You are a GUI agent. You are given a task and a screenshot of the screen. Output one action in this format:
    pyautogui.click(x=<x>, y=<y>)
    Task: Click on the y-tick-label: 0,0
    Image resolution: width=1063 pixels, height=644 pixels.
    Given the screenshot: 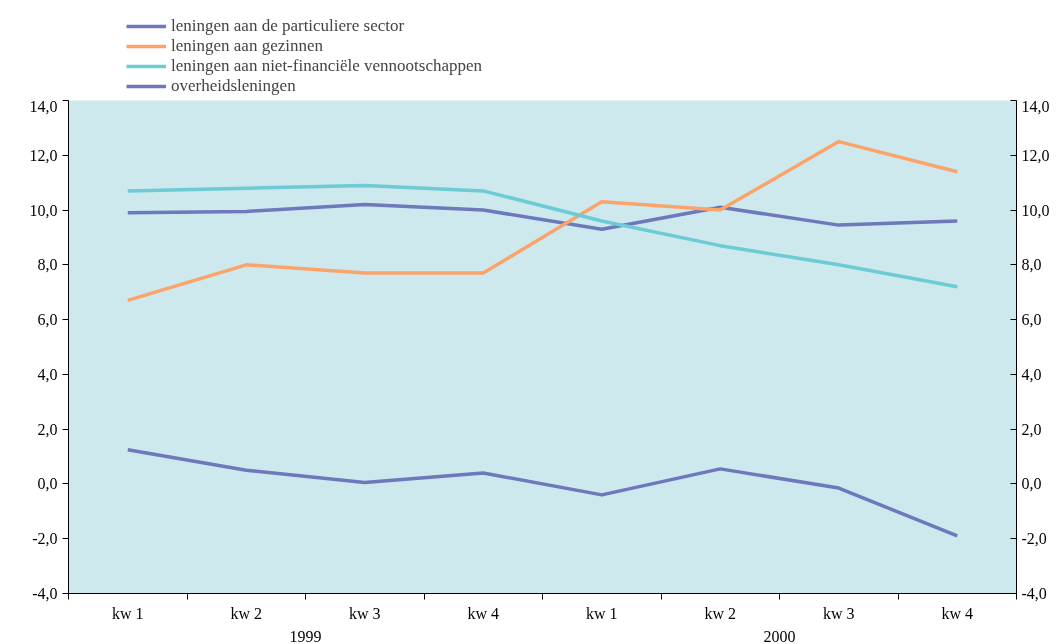 What is the action you would take?
    pyautogui.click(x=47, y=484)
    